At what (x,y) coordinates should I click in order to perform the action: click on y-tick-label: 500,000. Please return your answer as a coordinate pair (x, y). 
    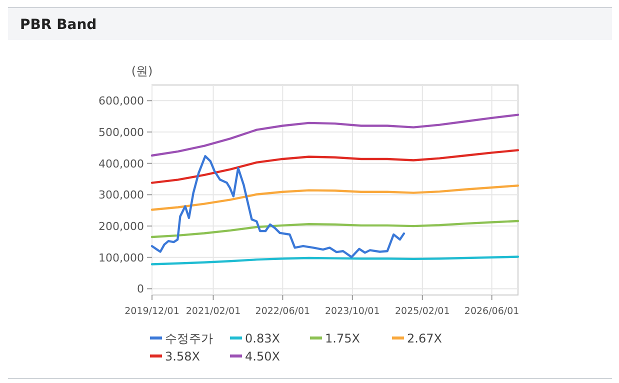
    Looking at the image, I should click on (121, 133).